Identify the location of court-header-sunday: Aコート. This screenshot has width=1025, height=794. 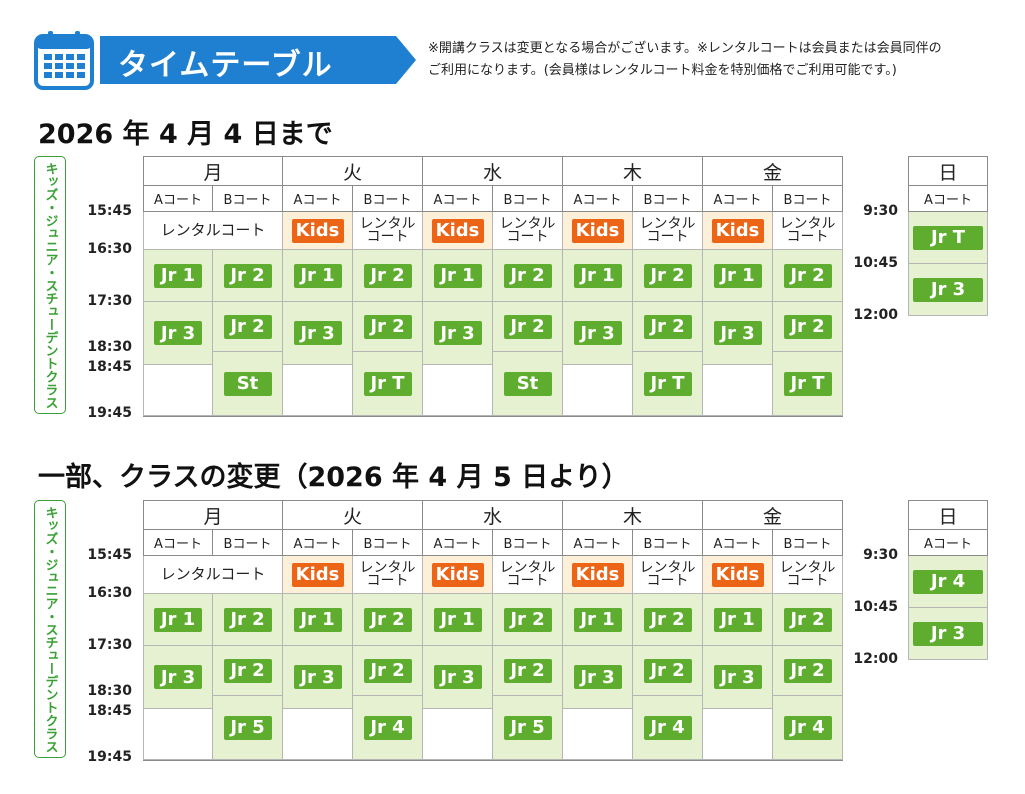
(948, 543).